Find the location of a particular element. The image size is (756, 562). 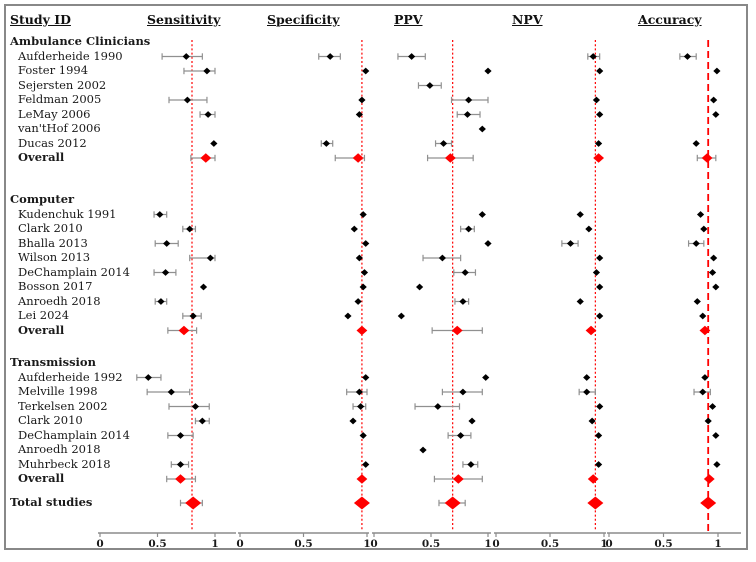

study-row-label: Bhalla 2013 is located at coordinates (53, 242).